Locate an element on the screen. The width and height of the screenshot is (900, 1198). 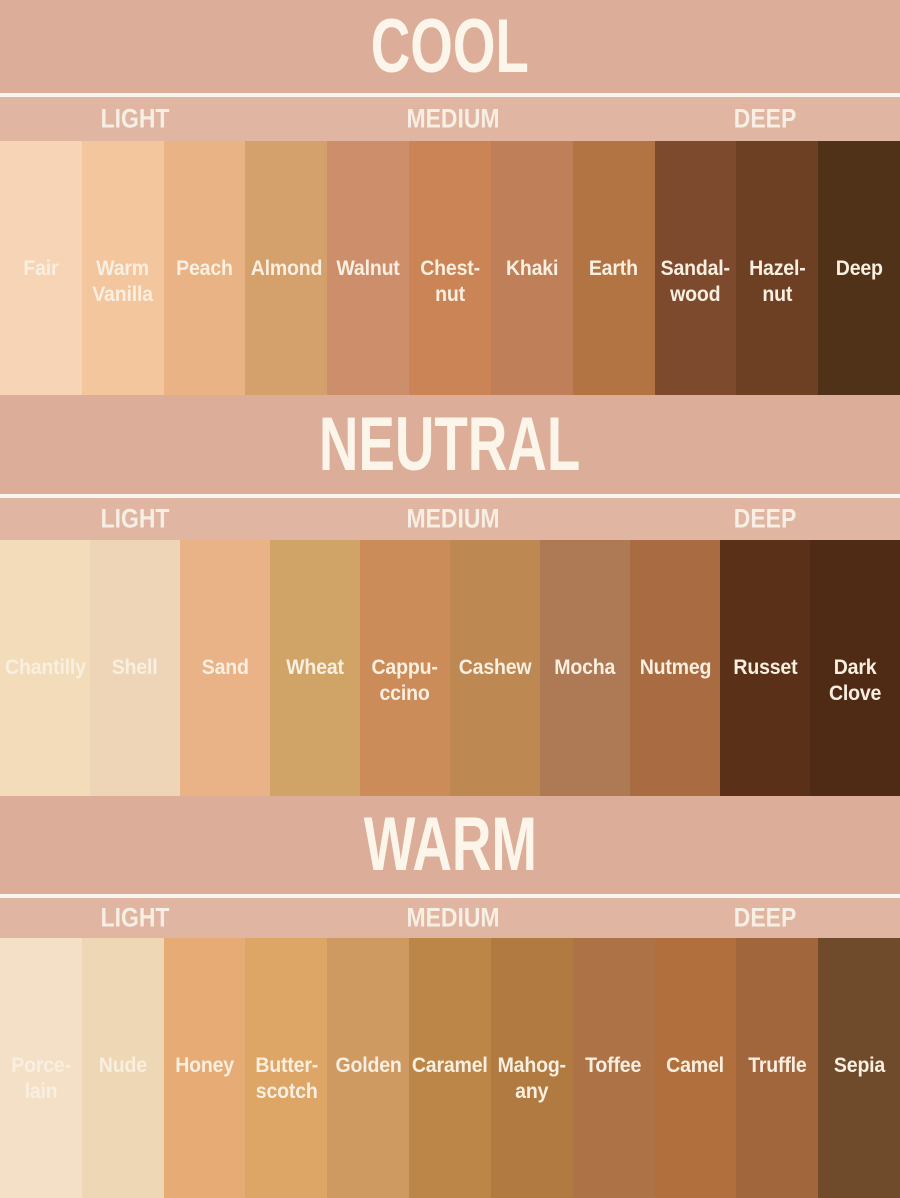
swatch: Mocha is located at coordinates (585, 668).